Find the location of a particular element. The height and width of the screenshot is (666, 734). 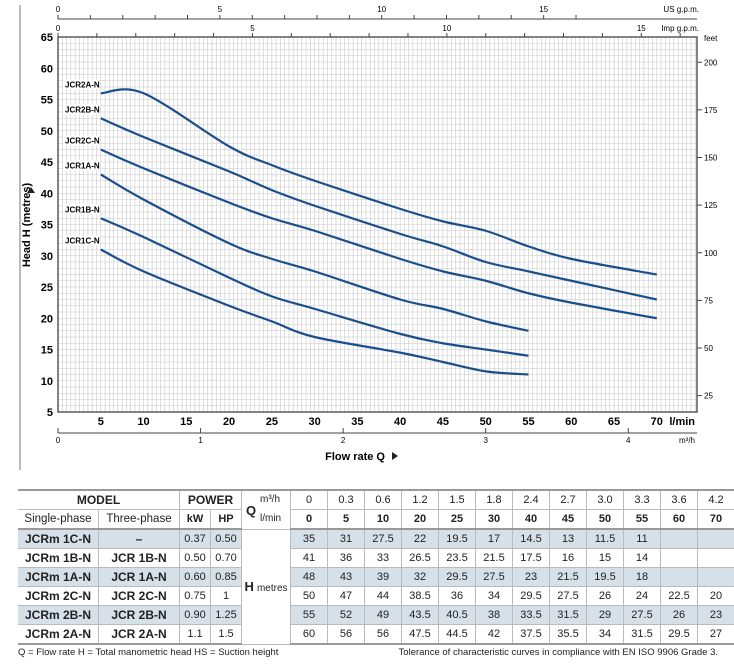

q-lmin-value: 50 is located at coordinates (605, 519).